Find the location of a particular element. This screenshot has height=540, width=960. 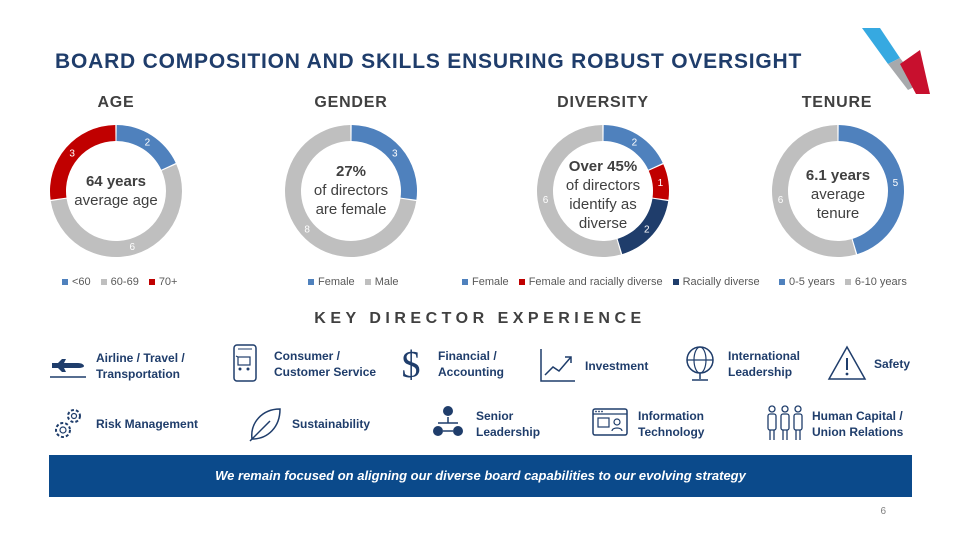

legend-label: 0-5 years is located at coordinates (812, 282).